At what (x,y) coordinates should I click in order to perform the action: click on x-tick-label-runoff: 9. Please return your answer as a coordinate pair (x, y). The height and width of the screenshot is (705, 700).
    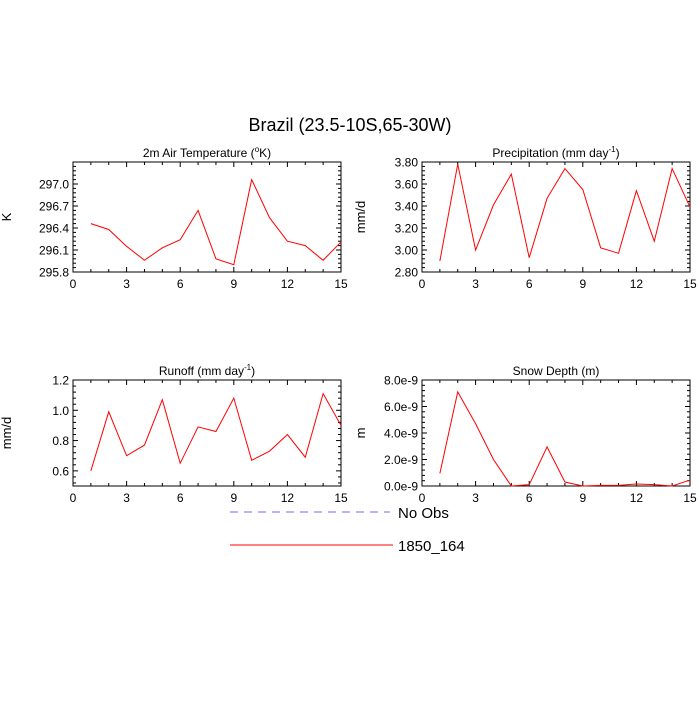
    Looking at the image, I should click on (233, 498).